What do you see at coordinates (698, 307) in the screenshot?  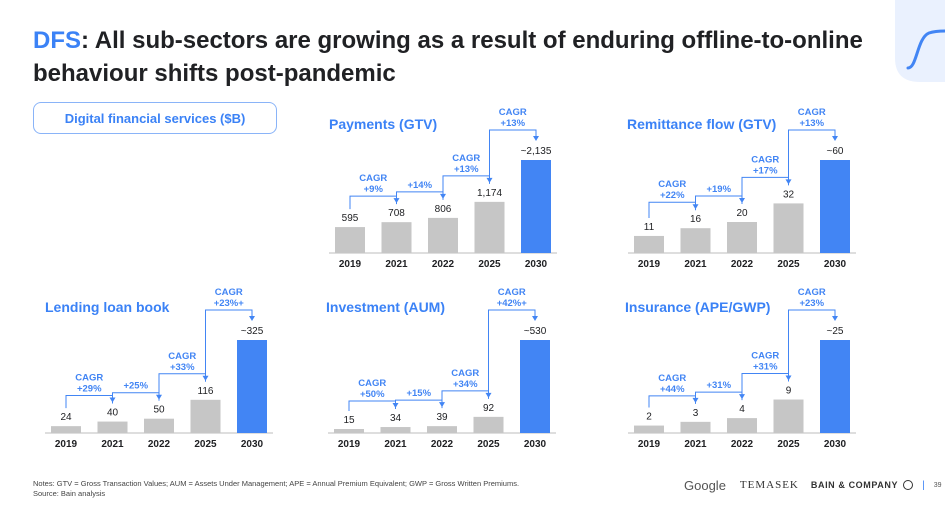 I see `chart-title-insurance: Insurance (APE/GWP)` at bounding box center [698, 307].